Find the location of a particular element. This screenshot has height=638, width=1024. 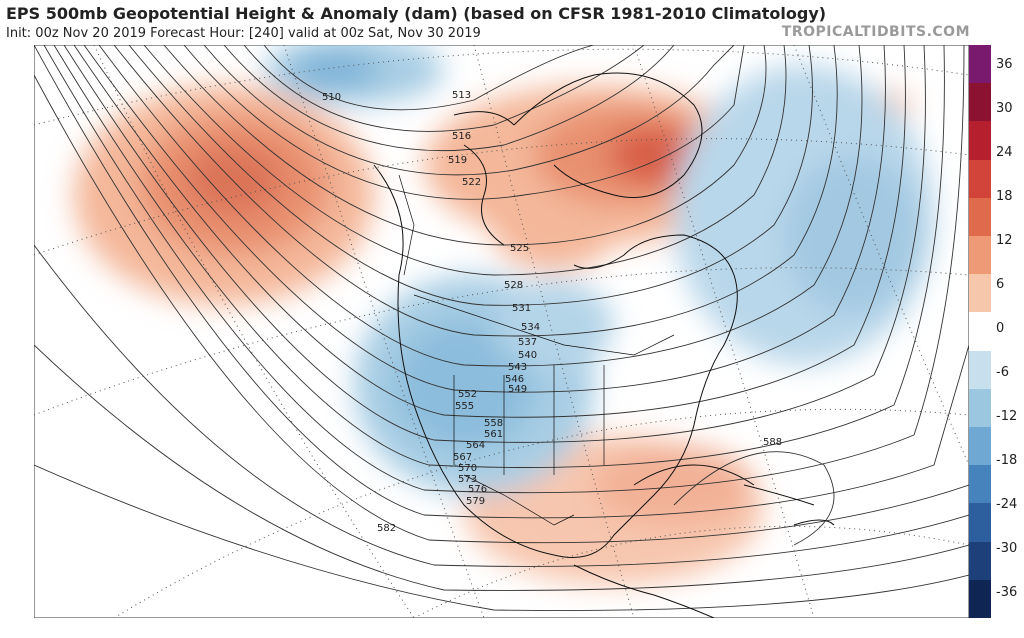

contour-label: 525 is located at coordinates (519, 248).